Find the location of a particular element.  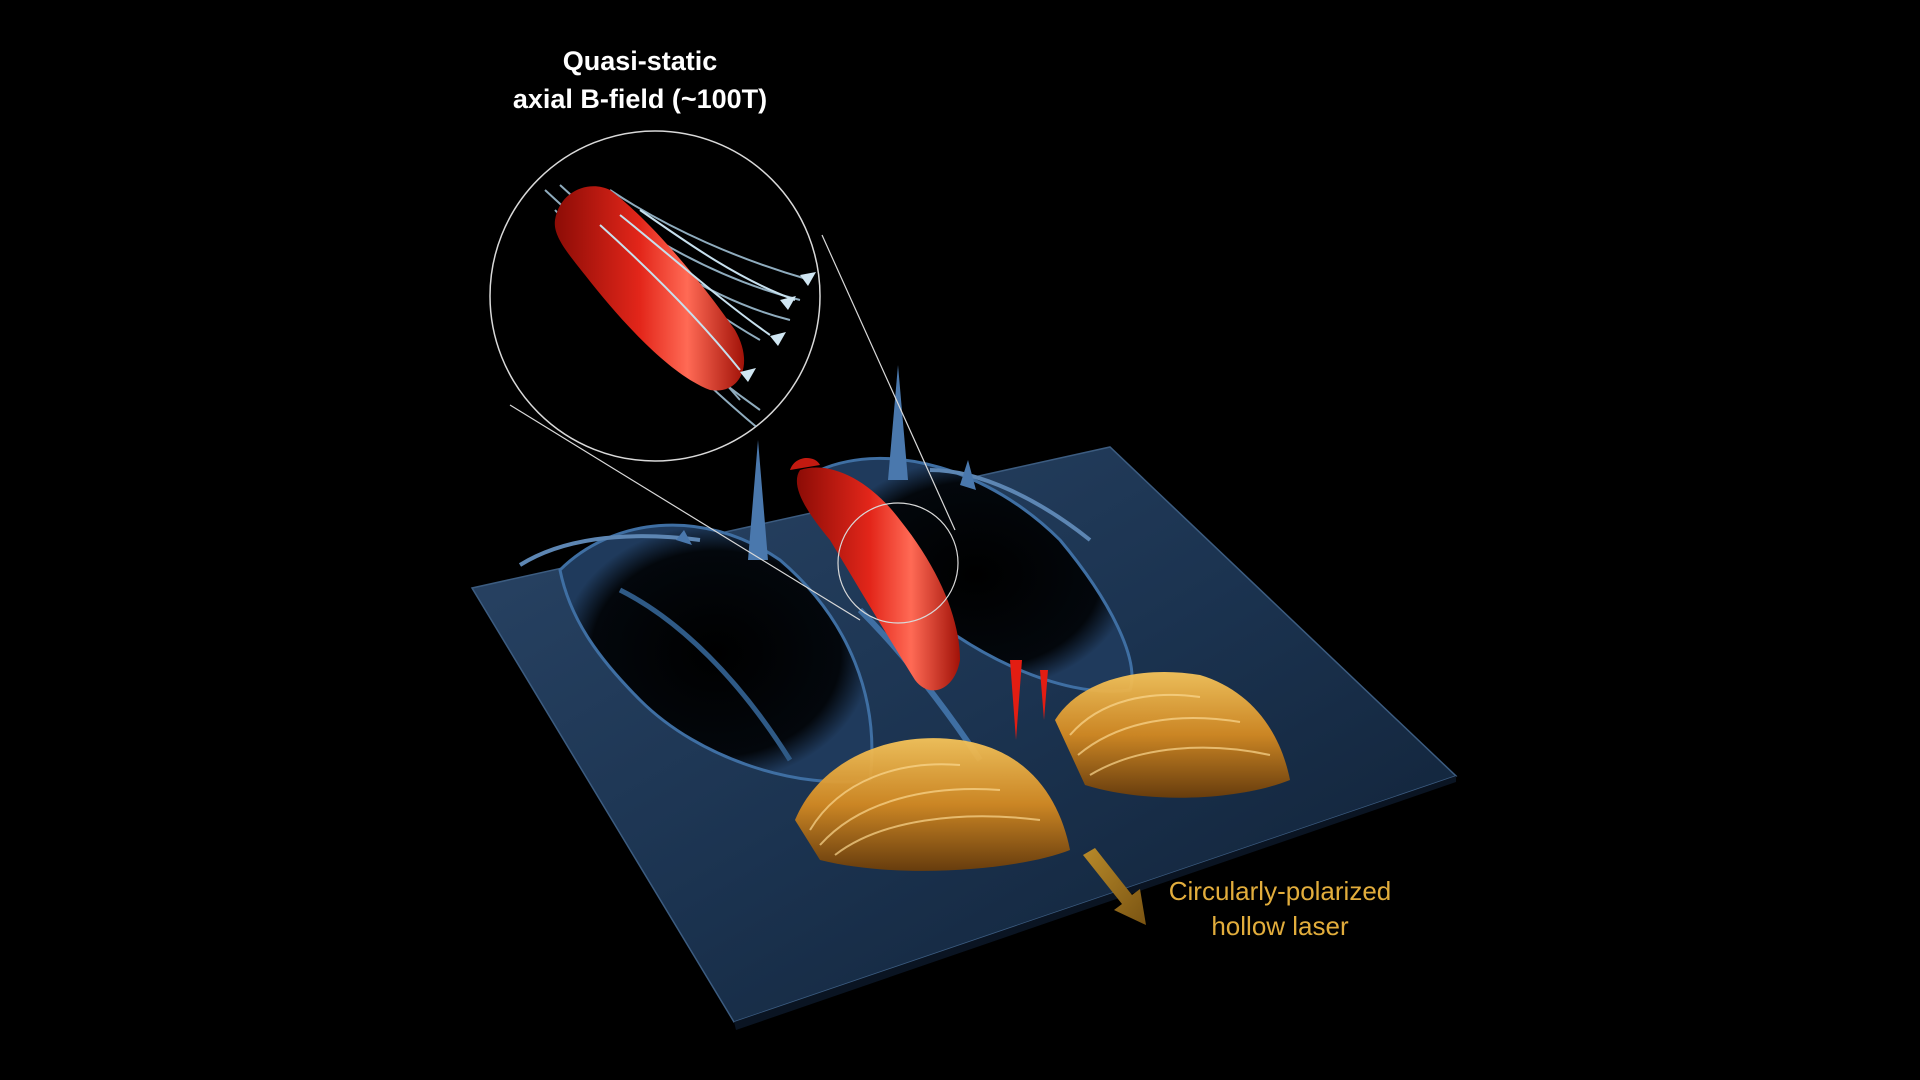

laser-label-line1: Circularly-polarized is located at coordinates (1280, 891).